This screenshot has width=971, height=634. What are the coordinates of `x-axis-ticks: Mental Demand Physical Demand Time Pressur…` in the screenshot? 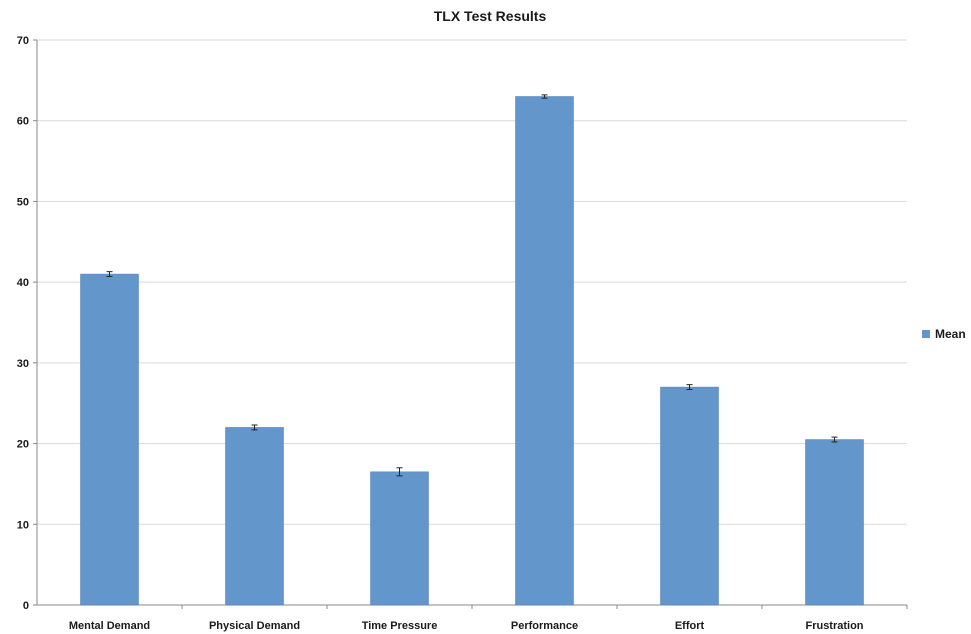 It's located at (466, 626).